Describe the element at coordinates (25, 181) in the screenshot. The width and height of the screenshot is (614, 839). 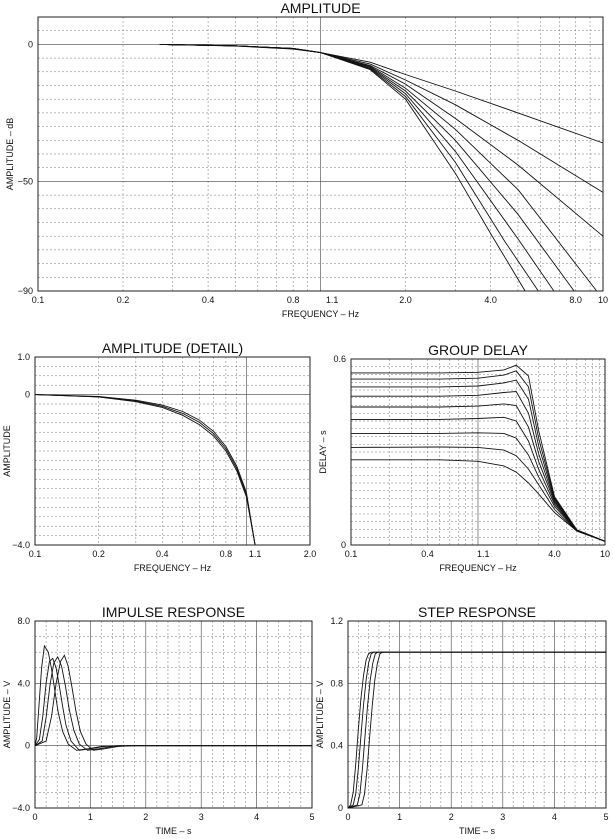
I see `y-tick-label: −50` at that location.